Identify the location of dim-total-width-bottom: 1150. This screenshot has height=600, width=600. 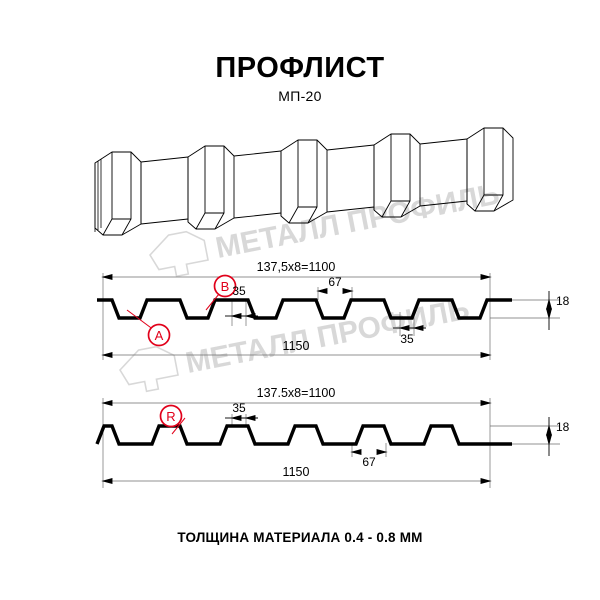
(296, 472).